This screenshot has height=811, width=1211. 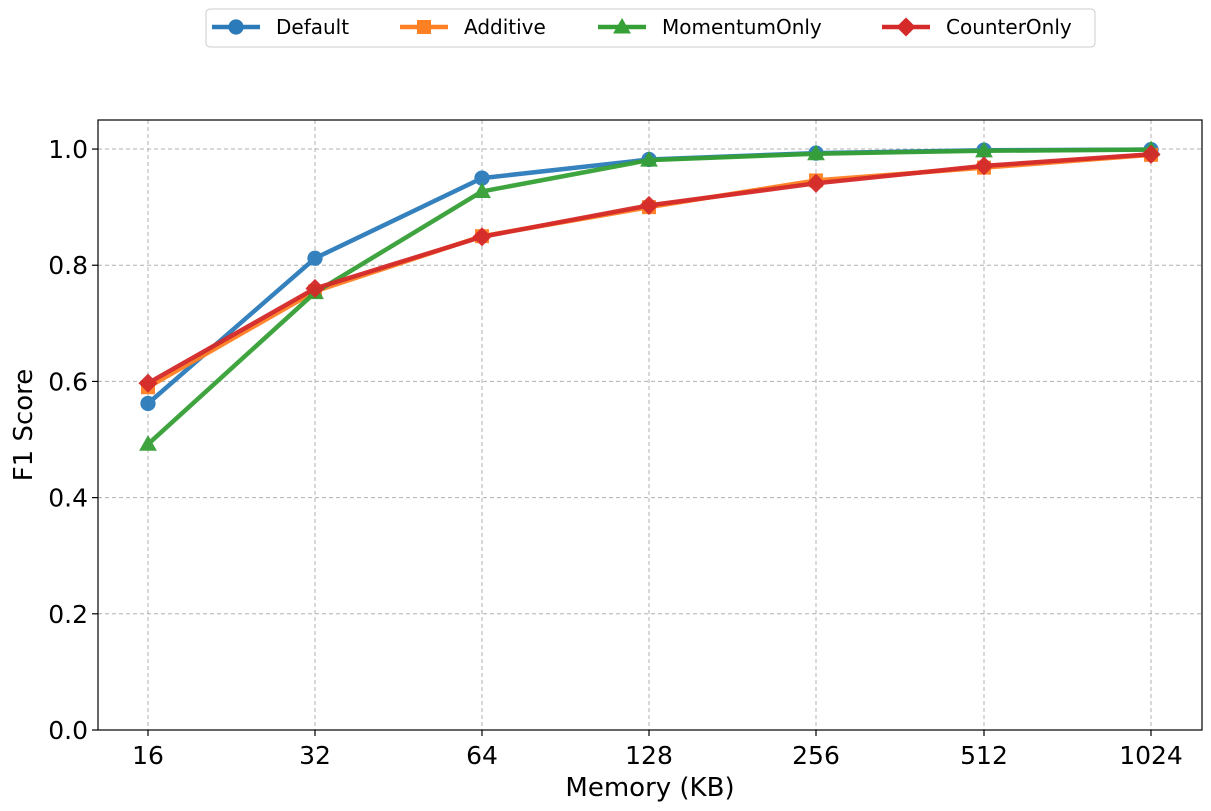 I want to click on legend-box, so click(x=650, y=28).